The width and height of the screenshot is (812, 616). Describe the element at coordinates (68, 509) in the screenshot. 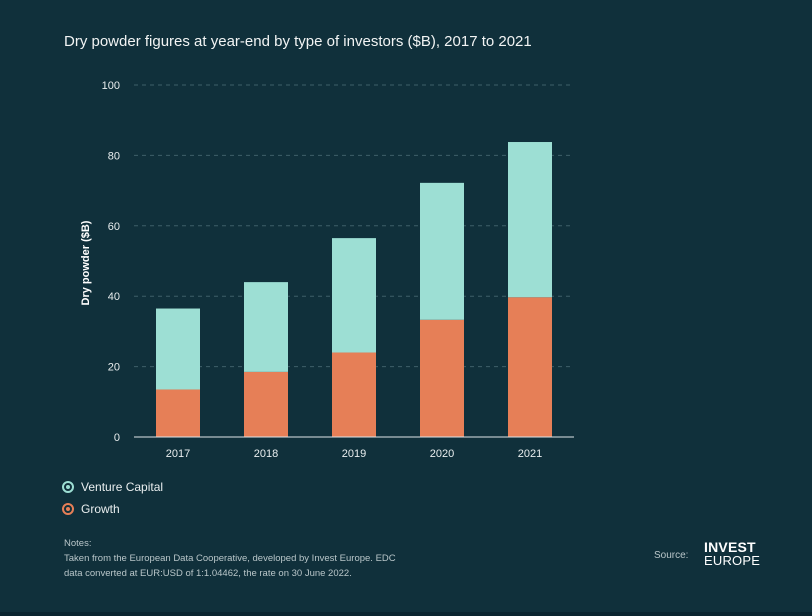

I see `legend-swatch-growth-icon` at that location.